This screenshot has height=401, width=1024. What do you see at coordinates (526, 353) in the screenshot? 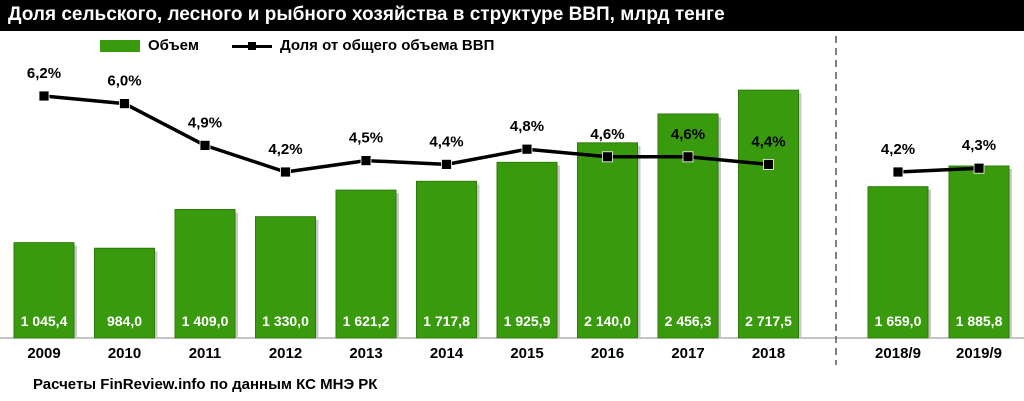
I see `x-tick-label: 2015` at bounding box center [526, 353].